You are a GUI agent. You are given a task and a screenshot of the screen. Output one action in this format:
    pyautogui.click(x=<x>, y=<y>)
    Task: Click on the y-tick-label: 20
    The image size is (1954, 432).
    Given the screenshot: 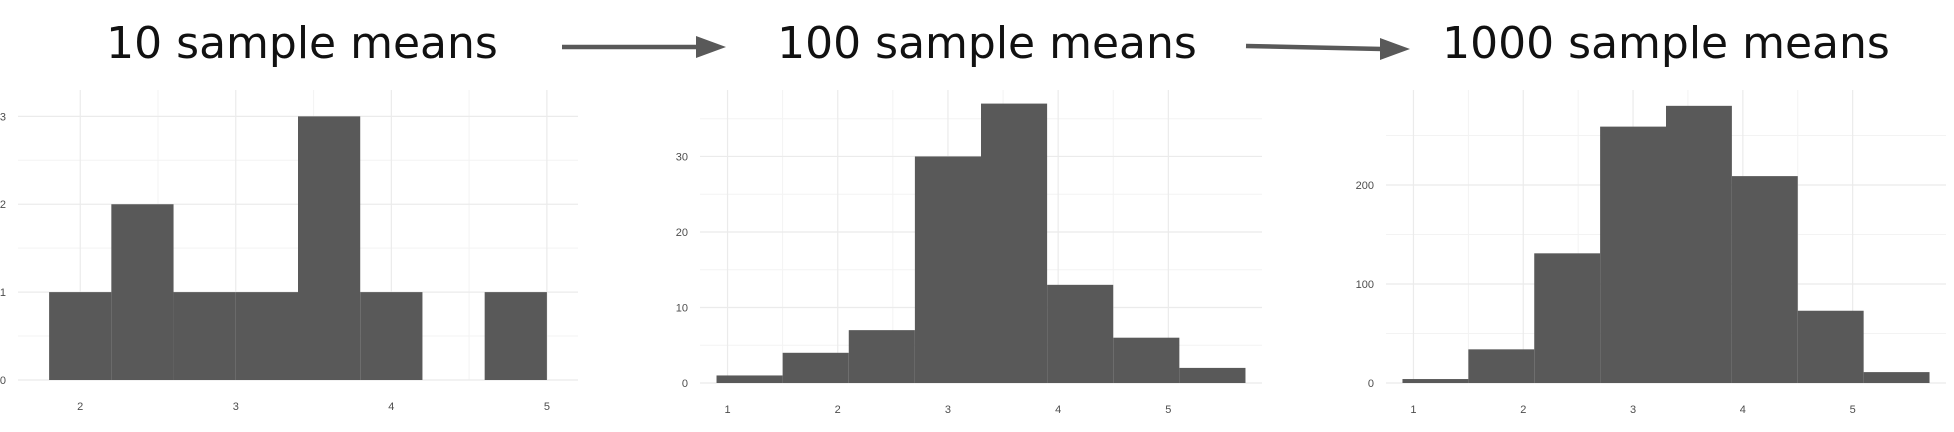 What is the action you would take?
    pyautogui.click(x=682, y=233)
    